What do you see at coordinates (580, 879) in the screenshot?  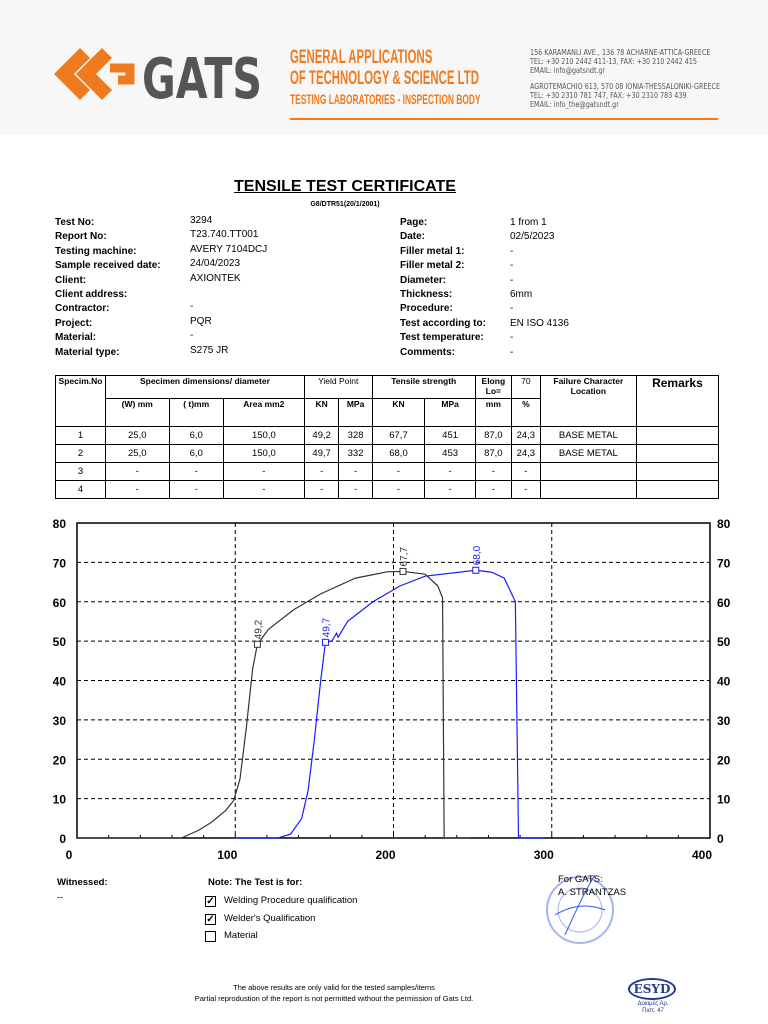 I see `for-gats-label: For GATS:` at bounding box center [580, 879].